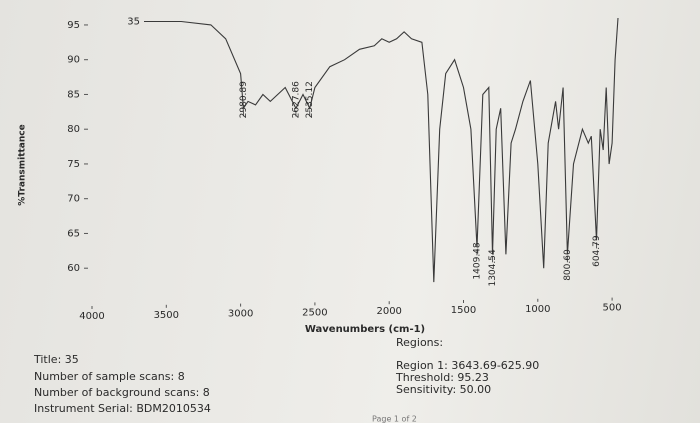 This screenshot has width=700, height=423. Describe the element at coordinates (73, 268) in the screenshot. I see `y-tick-label: 60` at that location.